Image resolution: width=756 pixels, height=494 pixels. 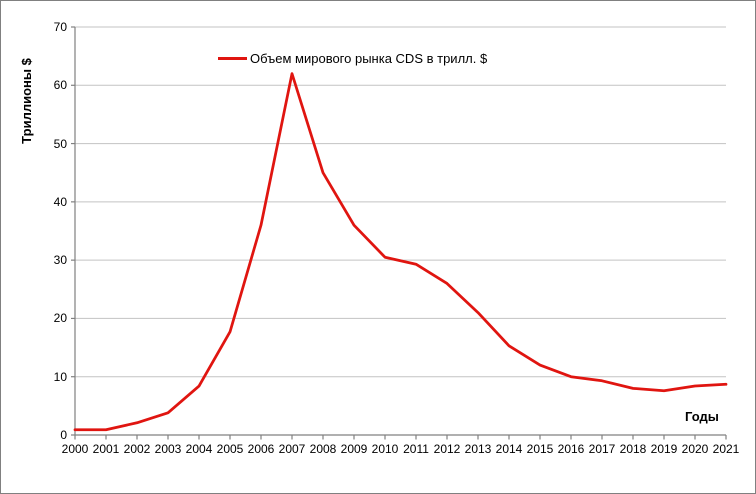 What do you see at coordinates (63, 435) in the screenshot?
I see `y-tick-label: 0` at bounding box center [63, 435].